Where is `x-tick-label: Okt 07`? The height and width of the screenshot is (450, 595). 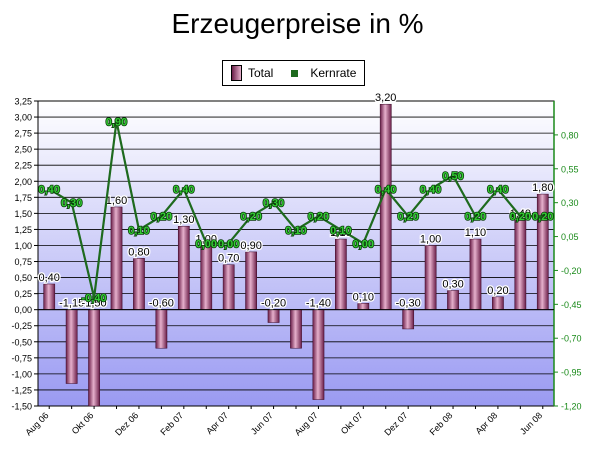 x-tick-label: Okt 07 is located at coordinates (352, 423).